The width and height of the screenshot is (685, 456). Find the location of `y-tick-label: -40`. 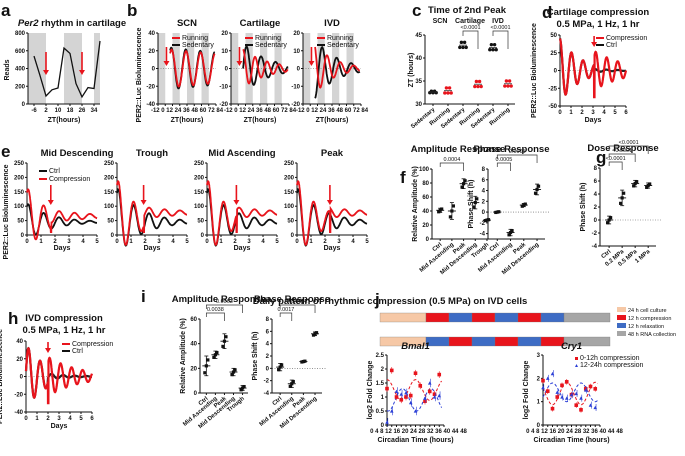

y-tick-label: -40 is located at coordinates (18, 413).